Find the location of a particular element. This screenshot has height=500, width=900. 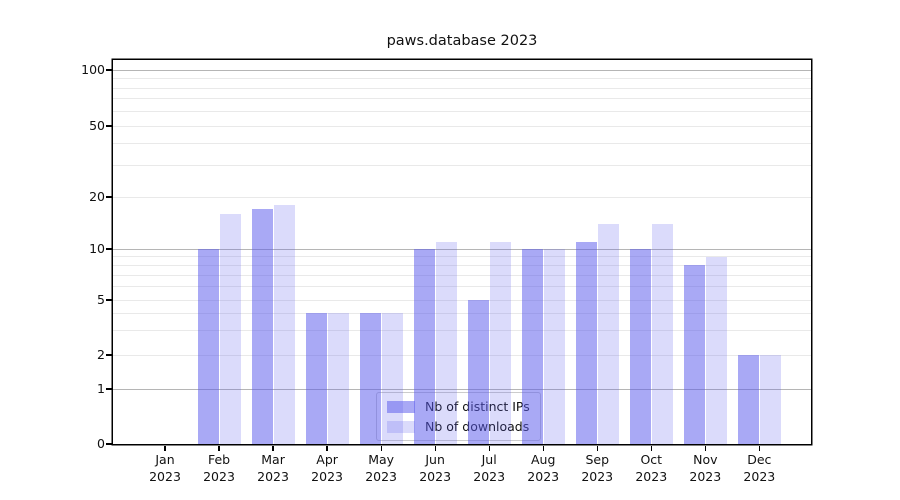

y-tick-label-20: 20 is located at coordinates (97, 196).